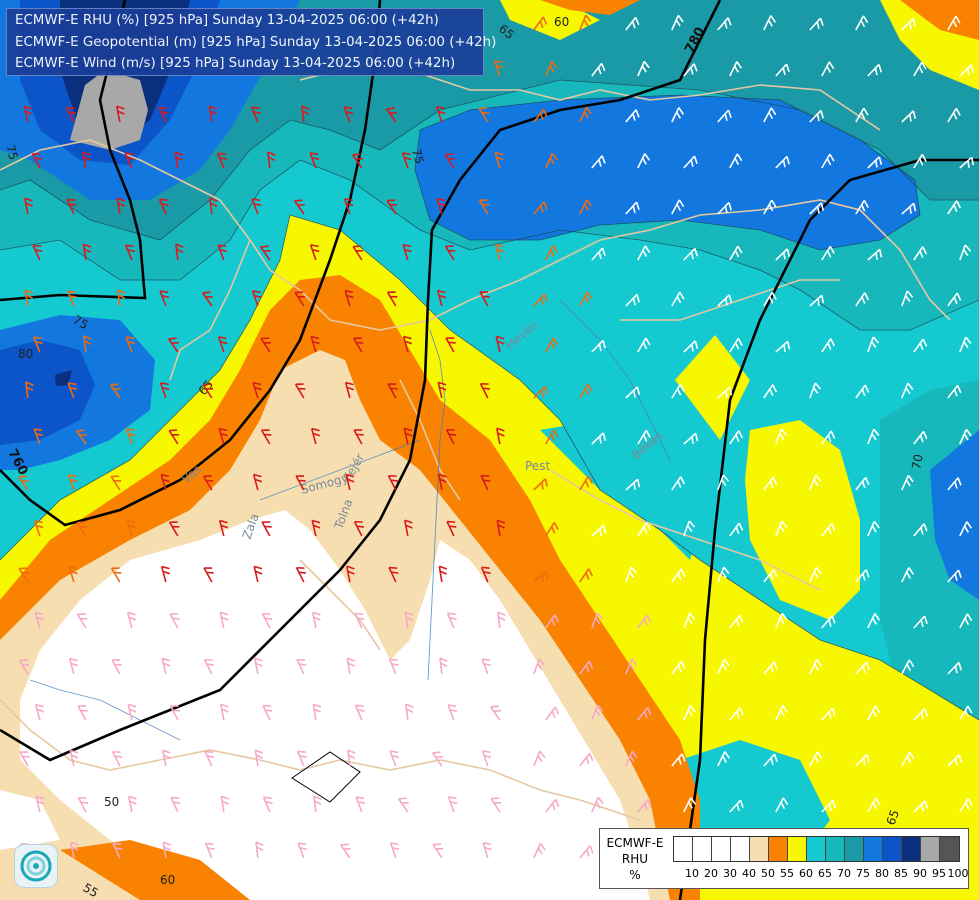 The height and width of the screenshot is (900, 979). What do you see at coordinates (917, 461) in the screenshot?
I see `rhu-contour-label: 70` at bounding box center [917, 461].